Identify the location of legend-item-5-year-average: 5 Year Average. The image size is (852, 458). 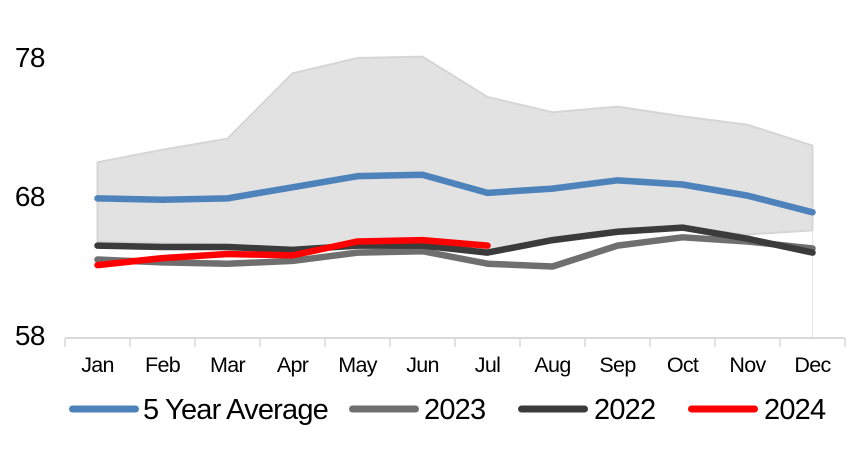
(199, 410).